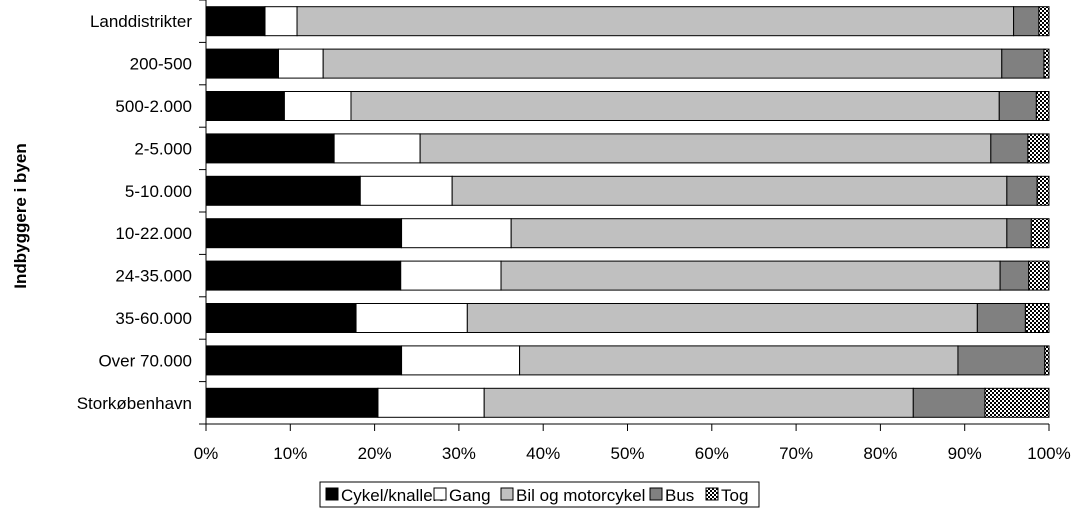 The width and height of the screenshot is (1079, 508). Describe the element at coordinates (796, 453) in the screenshot. I see `x-tick-label: 70%` at that location.